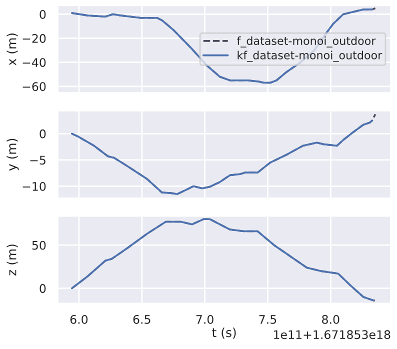 This screenshot has height=349, width=397. I want to click on x-axis-title: t (s), so click(224, 333).